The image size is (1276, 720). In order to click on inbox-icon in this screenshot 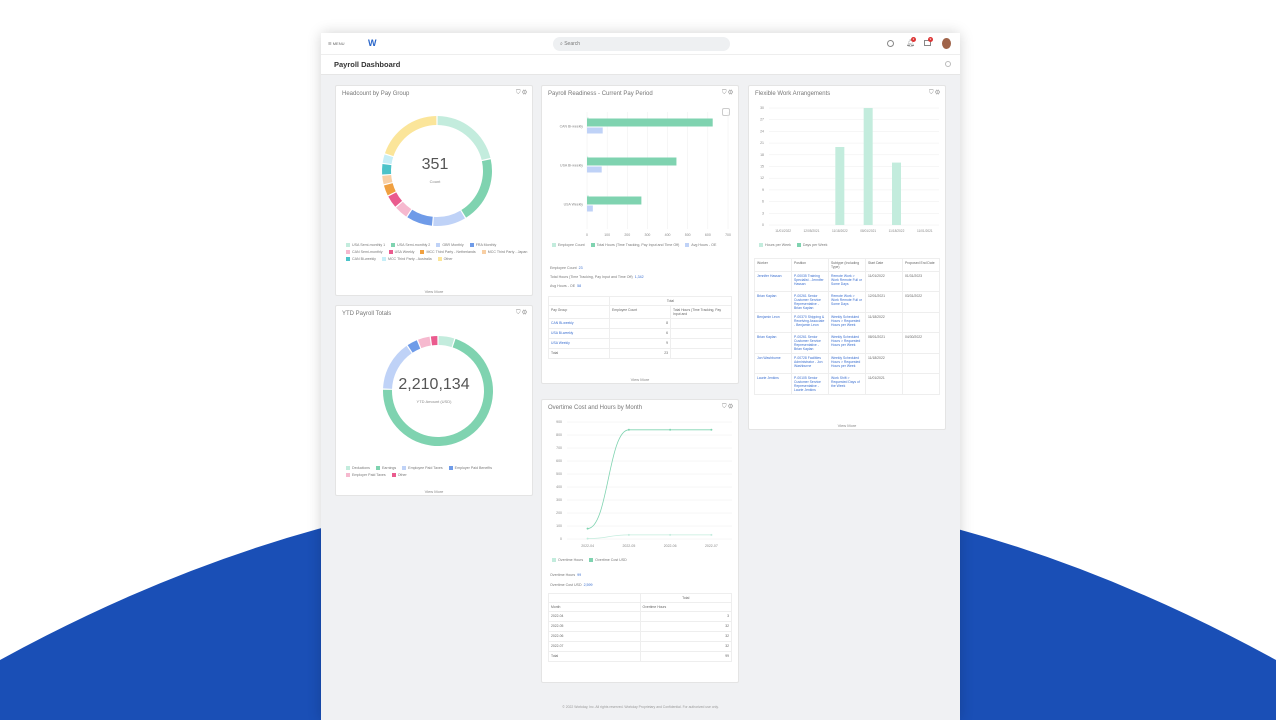, I will do `click(927, 43)`.